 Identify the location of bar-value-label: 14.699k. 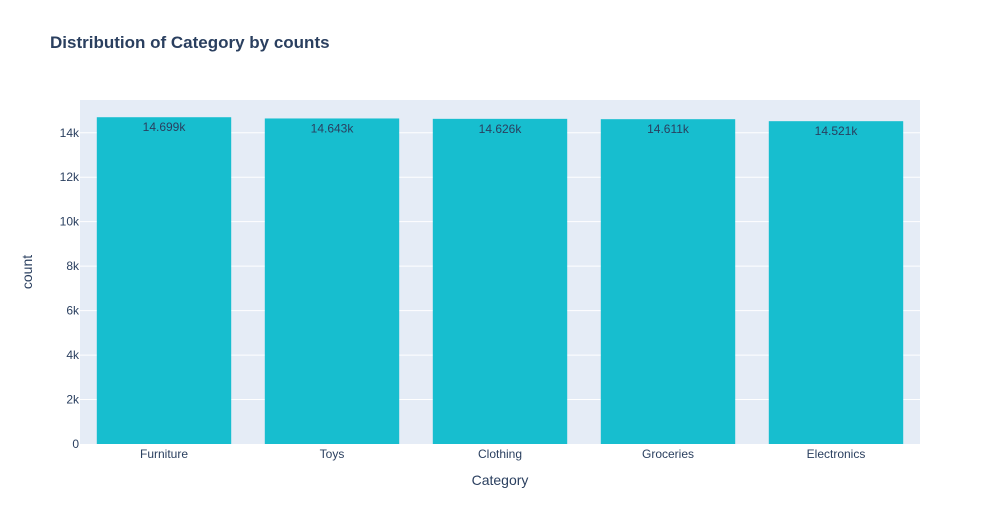
(165, 127).